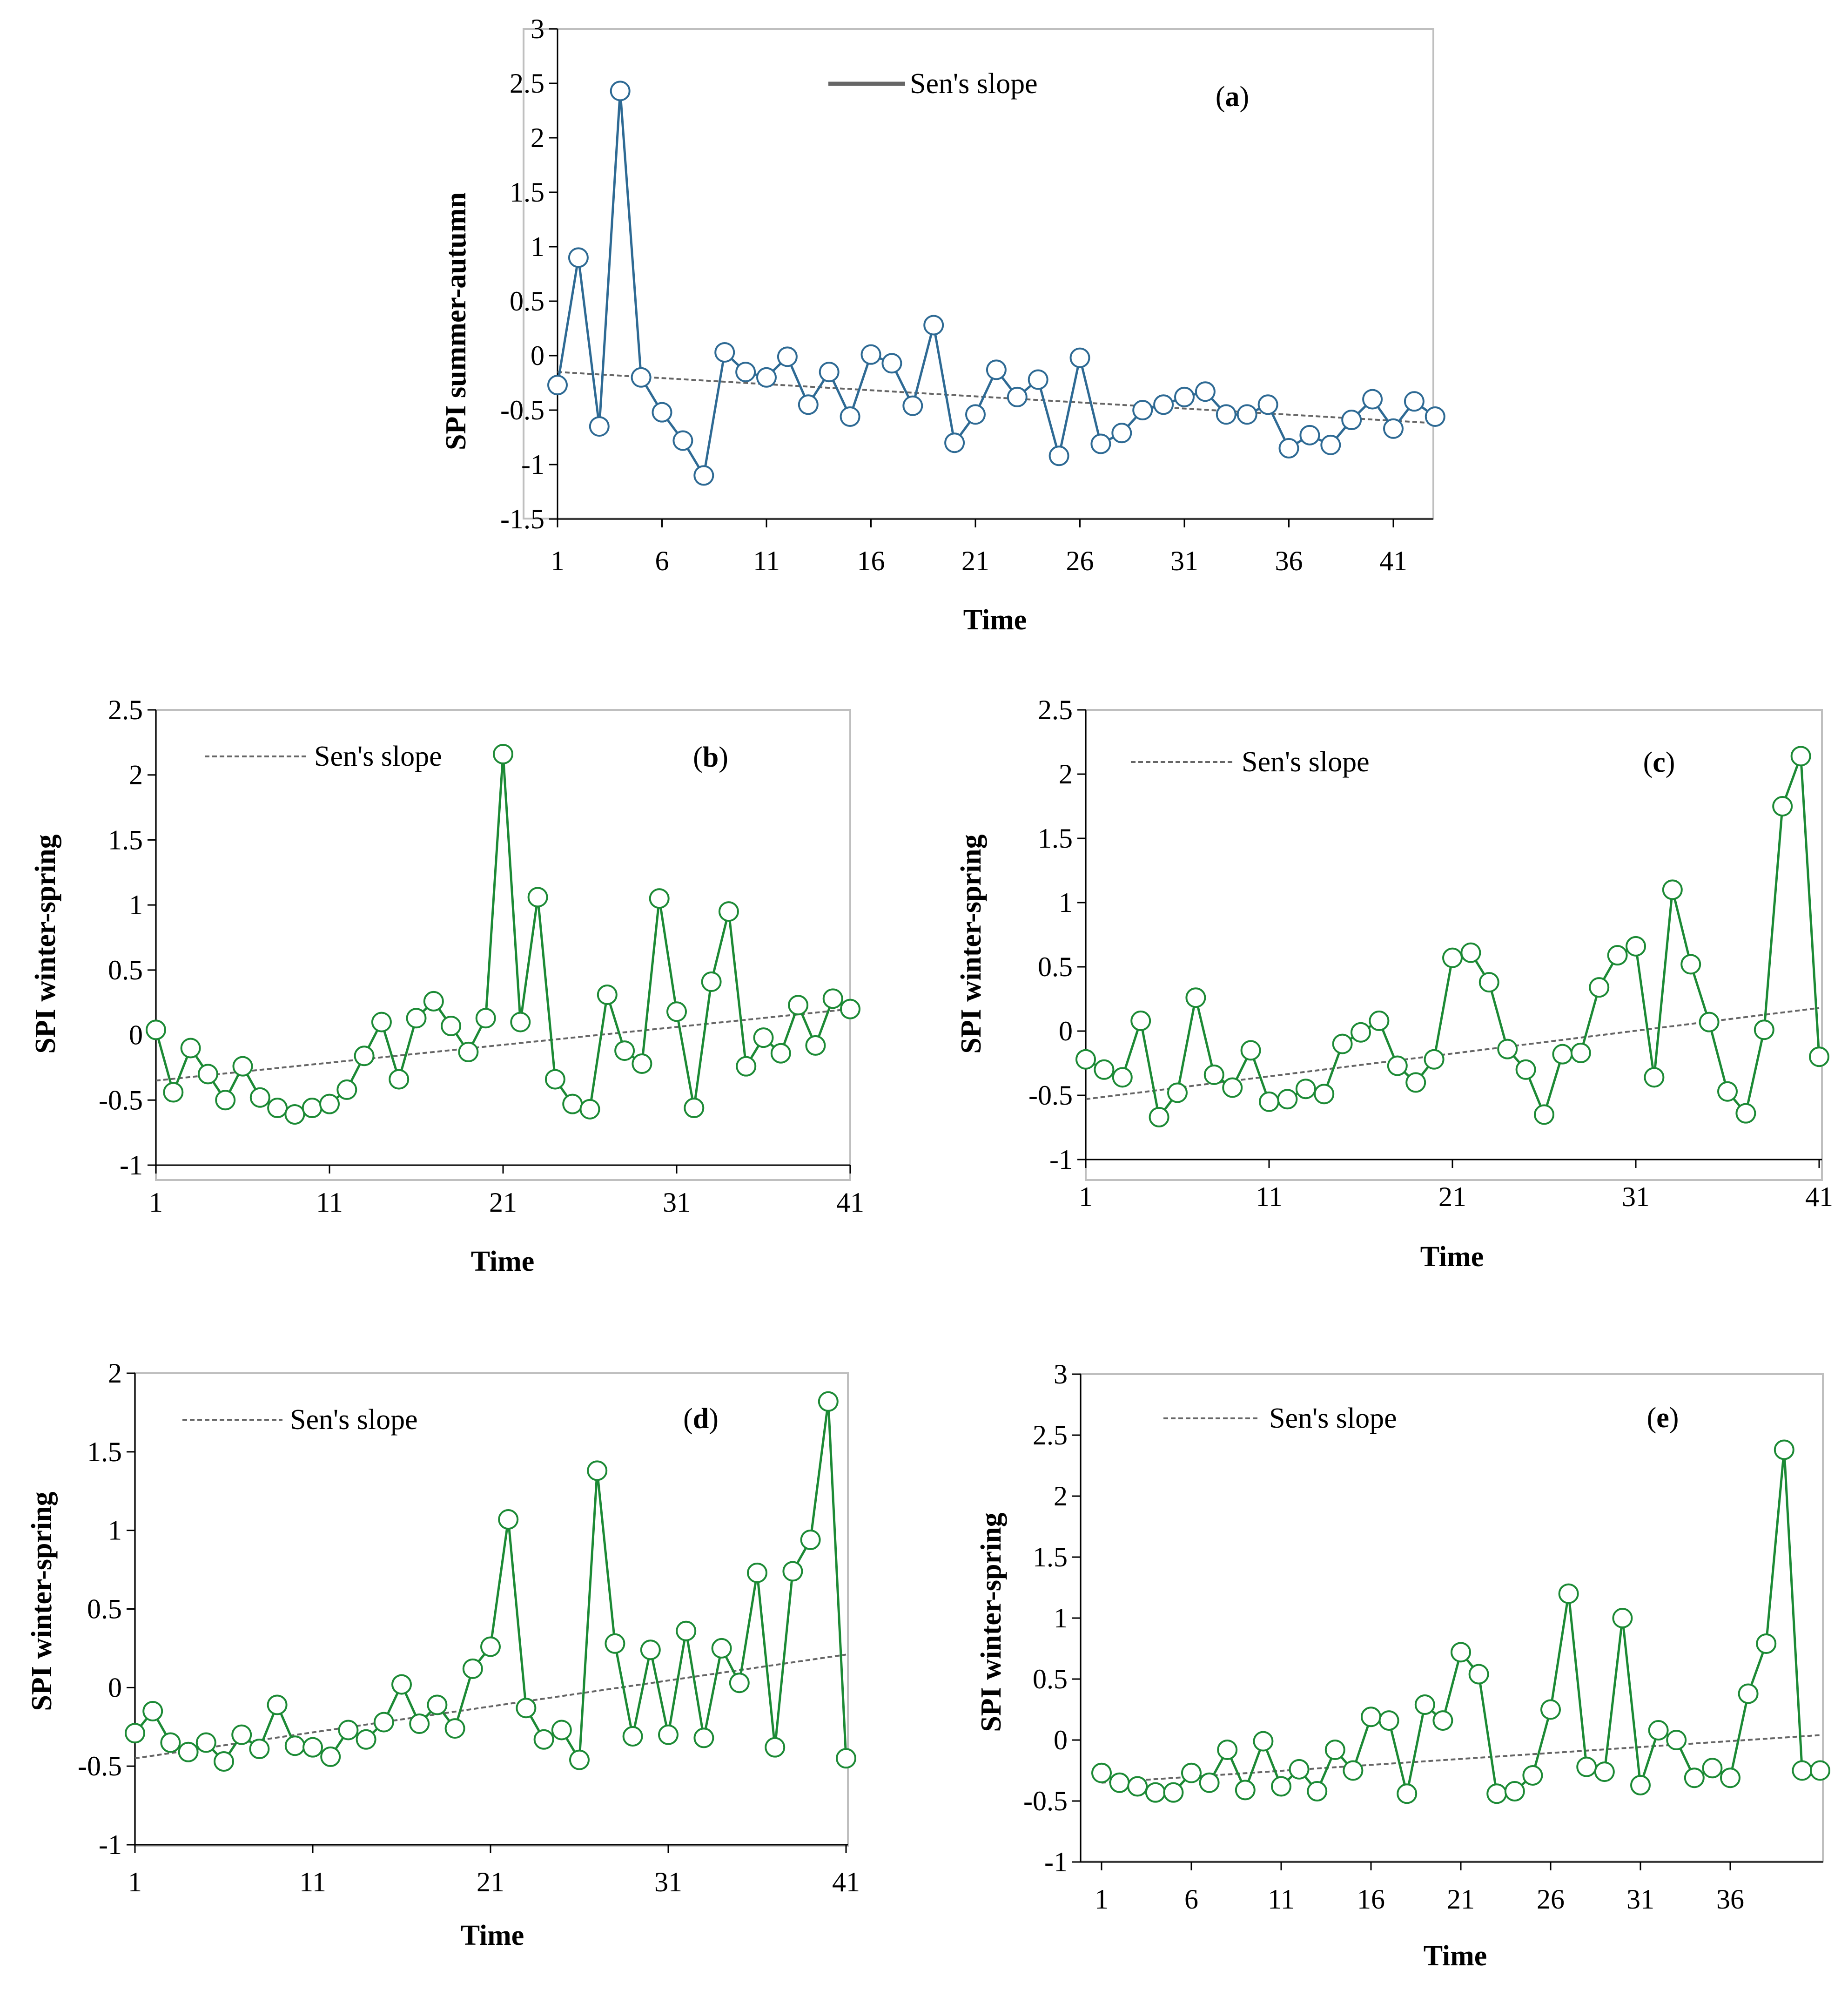  What do you see at coordinates (522, 519) in the screenshot?
I see `y-tick-label: -1.5` at bounding box center [522, 519].